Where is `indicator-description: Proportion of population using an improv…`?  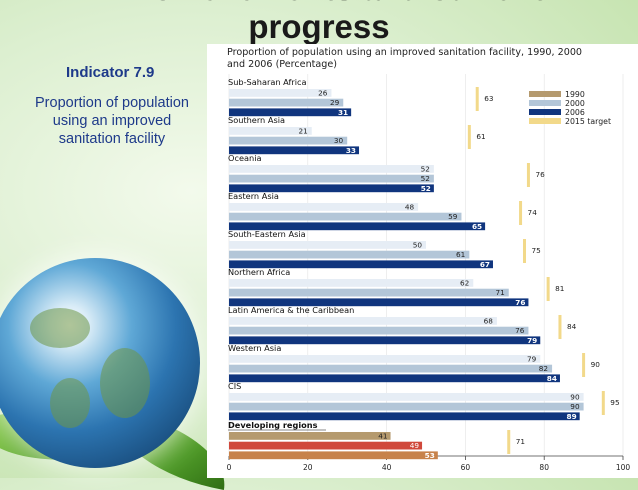 indicator-description: Proportion of population using an improv… is located at coordinates (112, 121).